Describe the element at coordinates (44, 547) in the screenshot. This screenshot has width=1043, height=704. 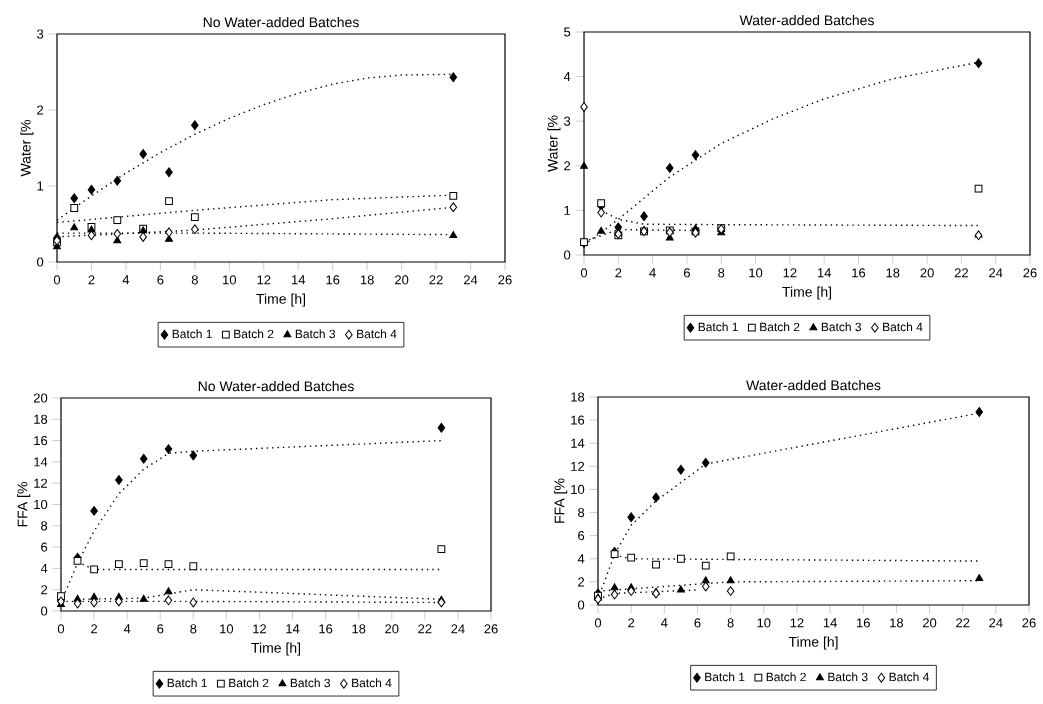
I see `y-tick-label: 6` at that location.